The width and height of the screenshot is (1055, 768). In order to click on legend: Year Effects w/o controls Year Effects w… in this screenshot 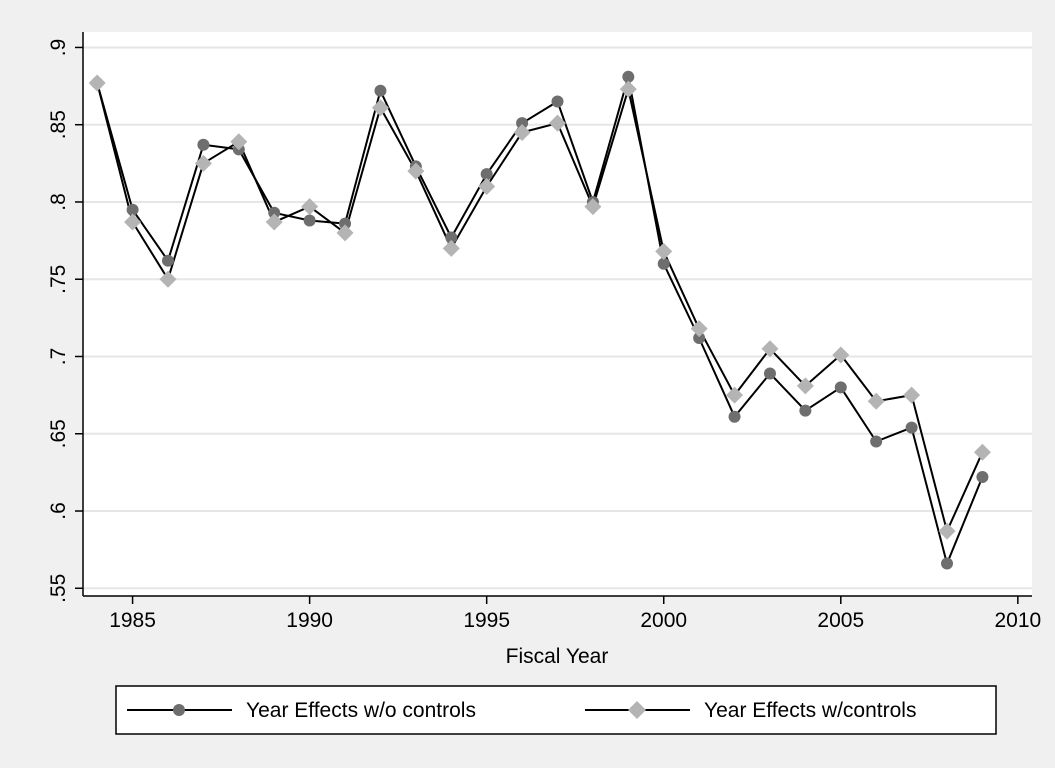, I will do `click(556, 710)`.